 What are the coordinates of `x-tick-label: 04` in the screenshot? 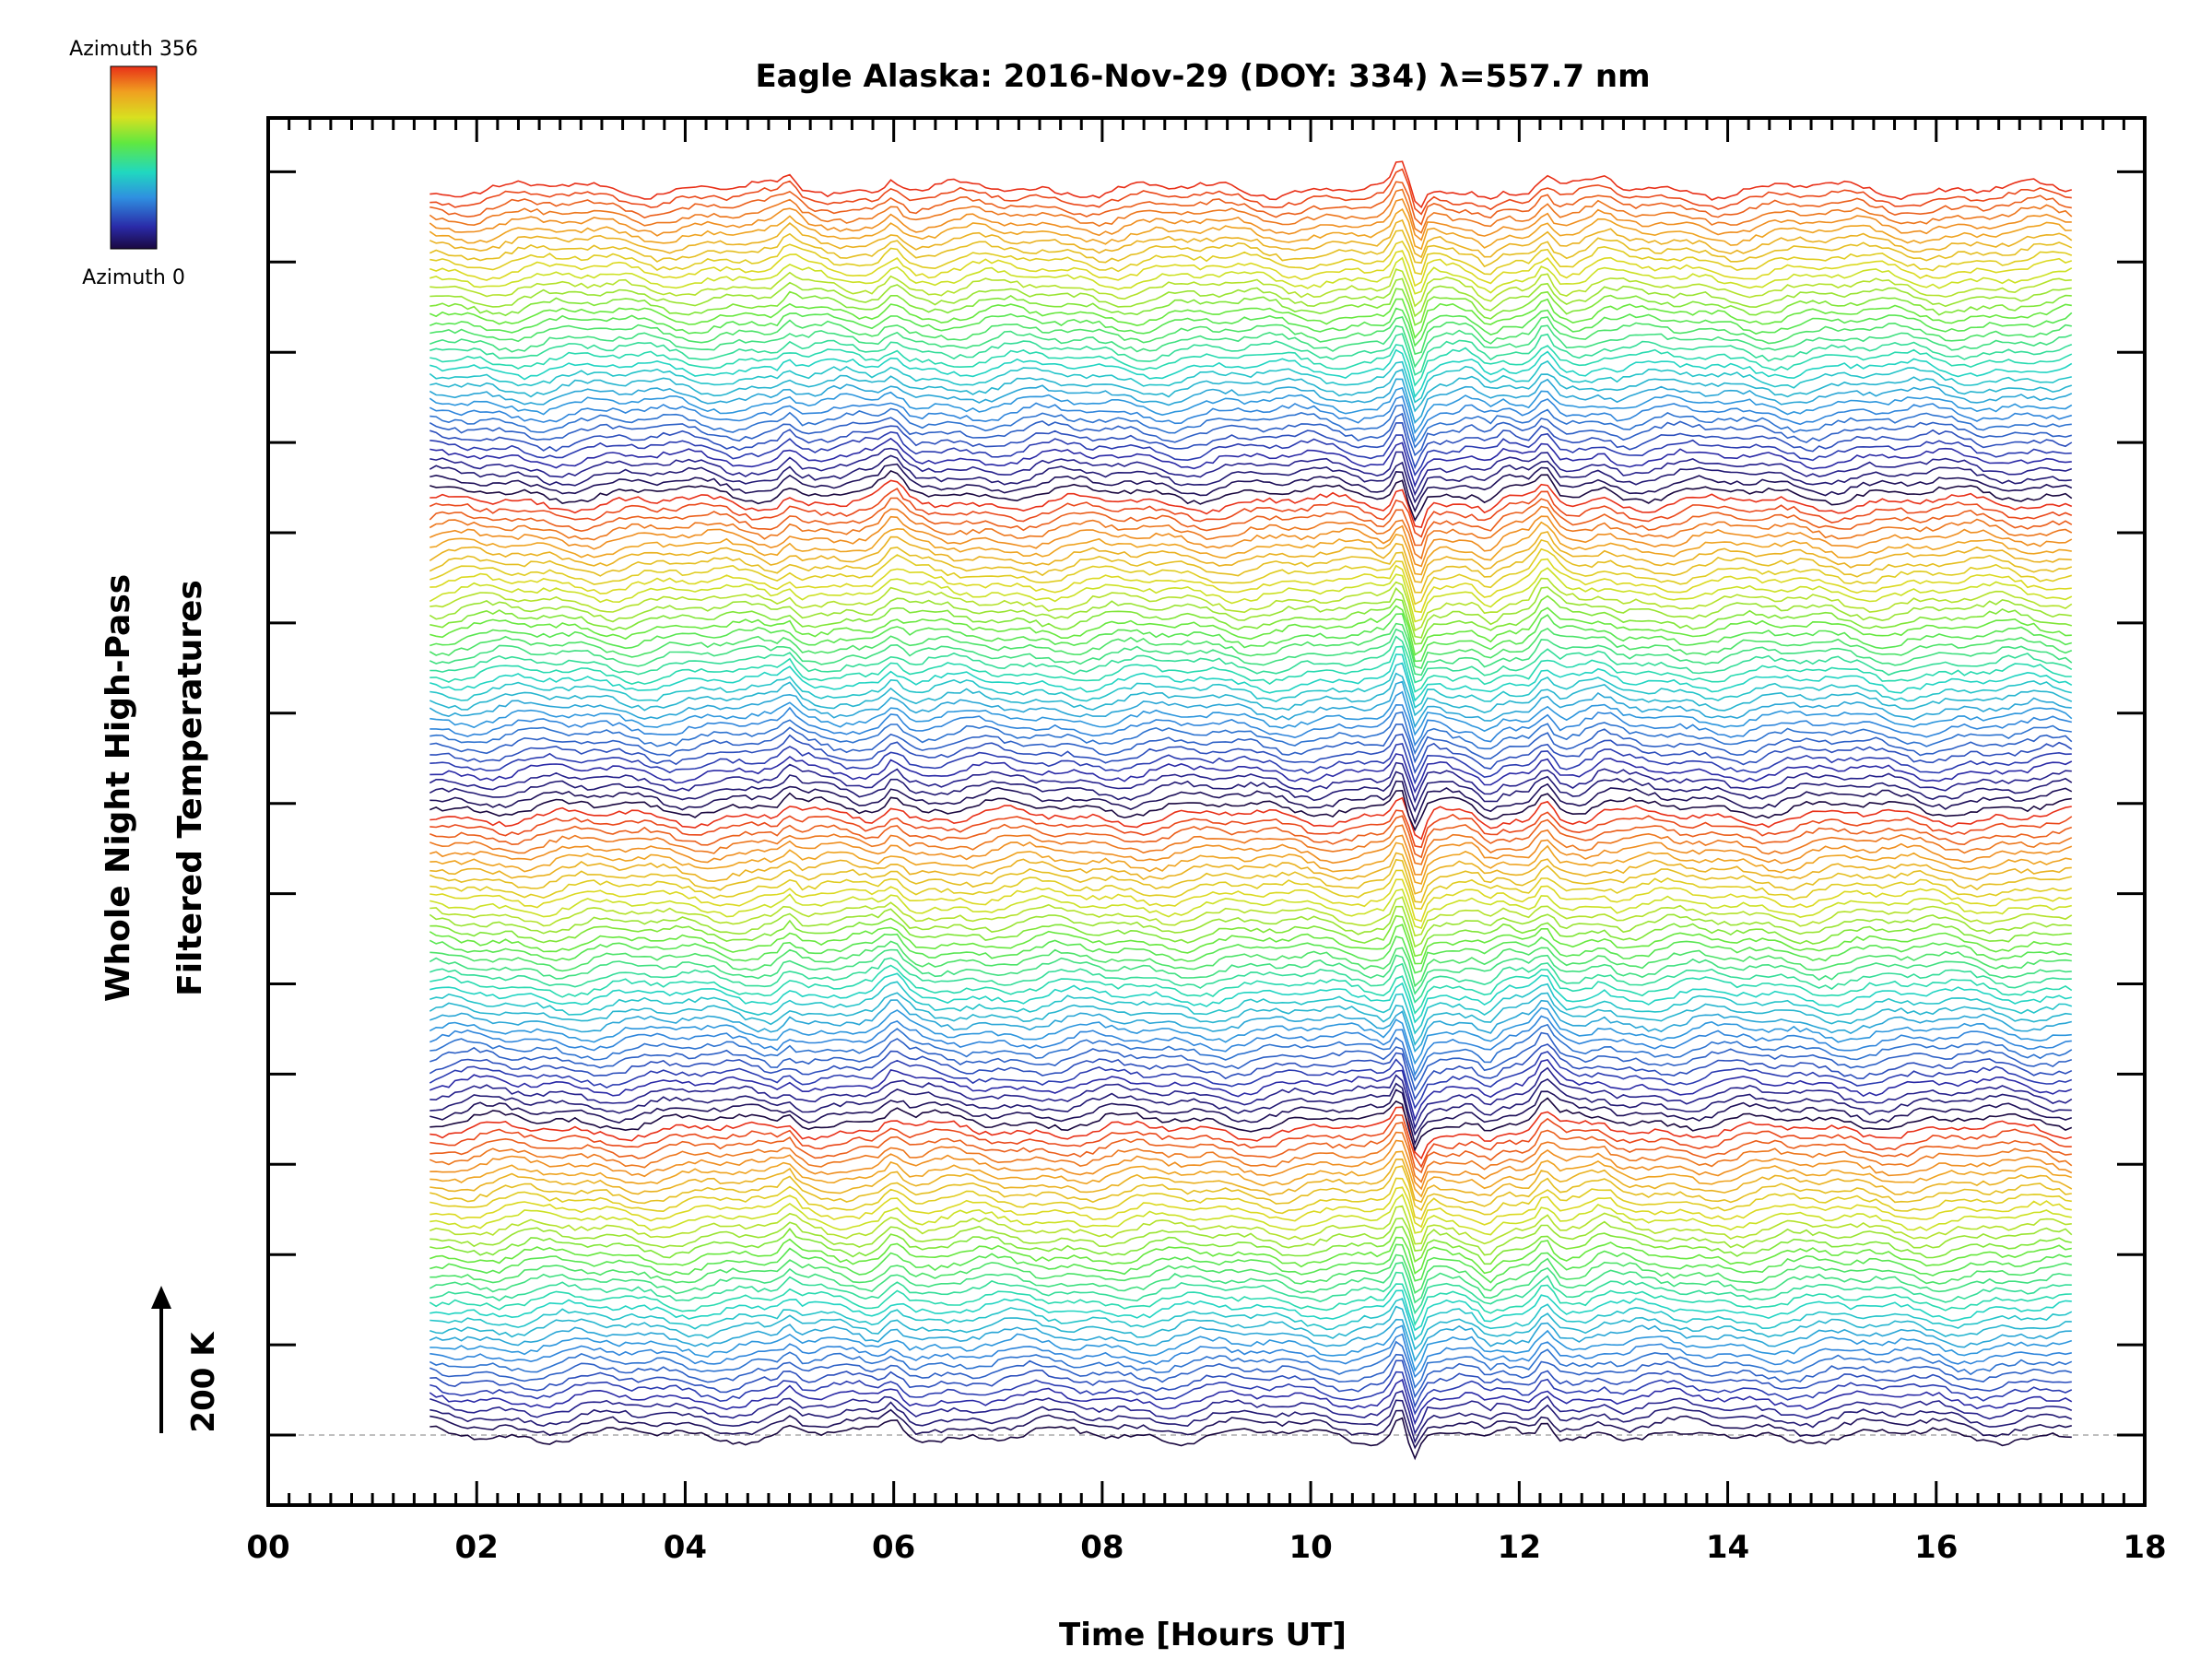 It's located at (685, 1547).